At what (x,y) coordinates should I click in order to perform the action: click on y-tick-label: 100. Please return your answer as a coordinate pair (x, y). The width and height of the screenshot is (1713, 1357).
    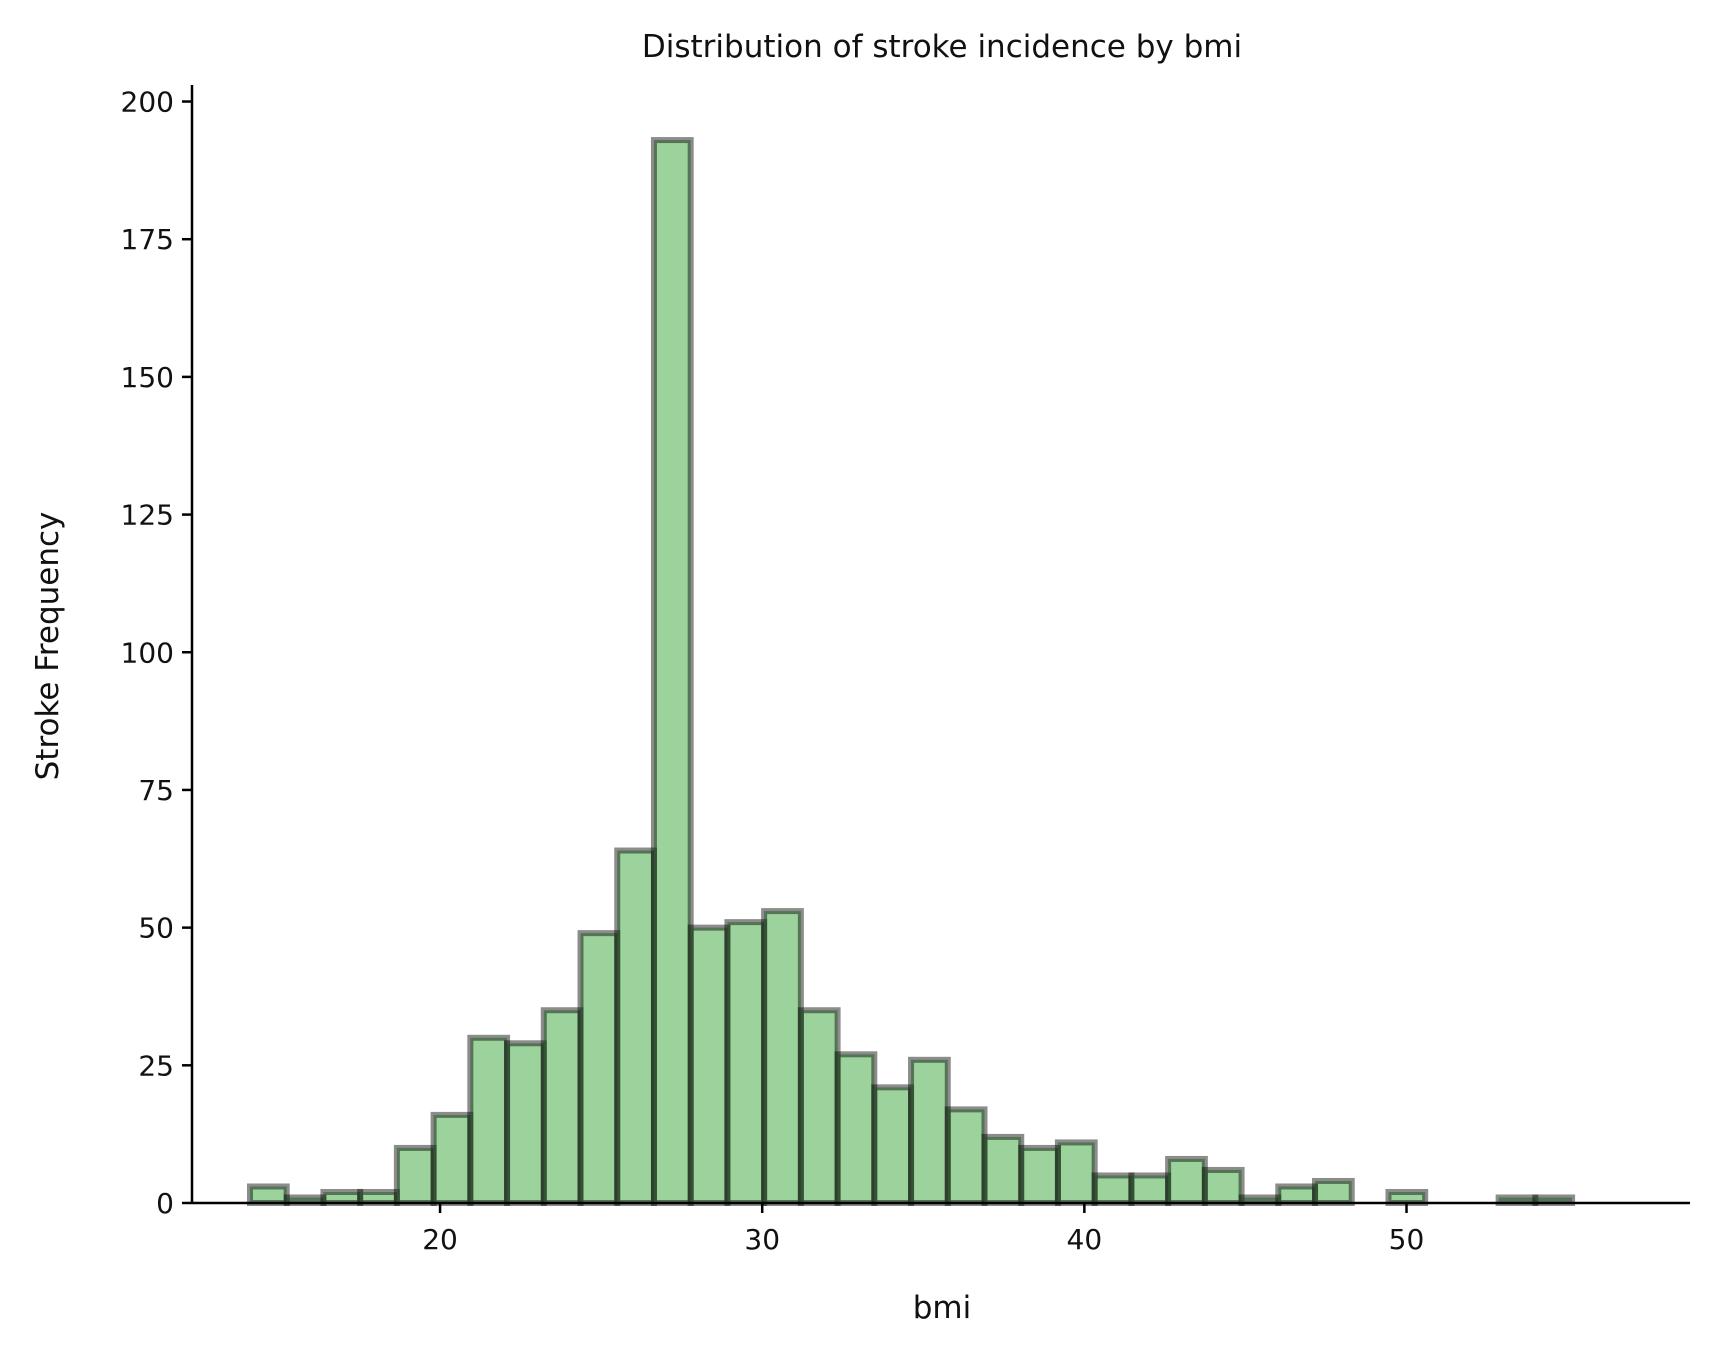
    Looking at the image, I should click on (147, 652).